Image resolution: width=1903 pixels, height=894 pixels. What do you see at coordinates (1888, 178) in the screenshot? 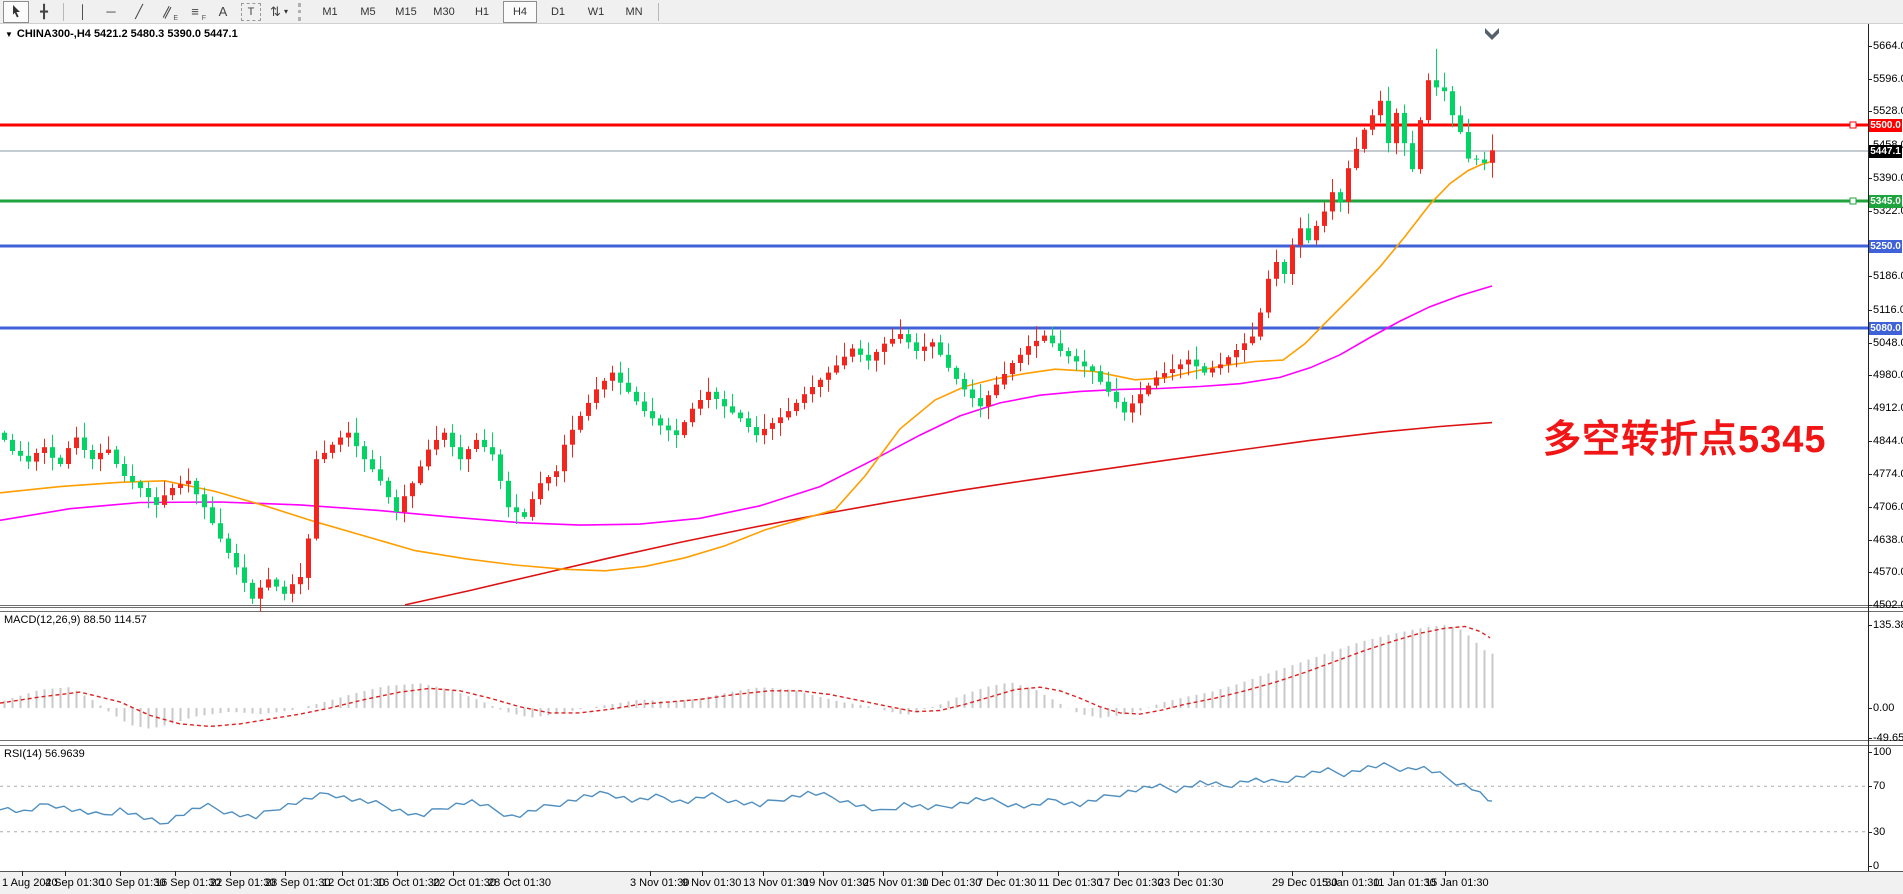
I see `y-axis-tick-label: 5390.0` at bounding box center [1888, 178].